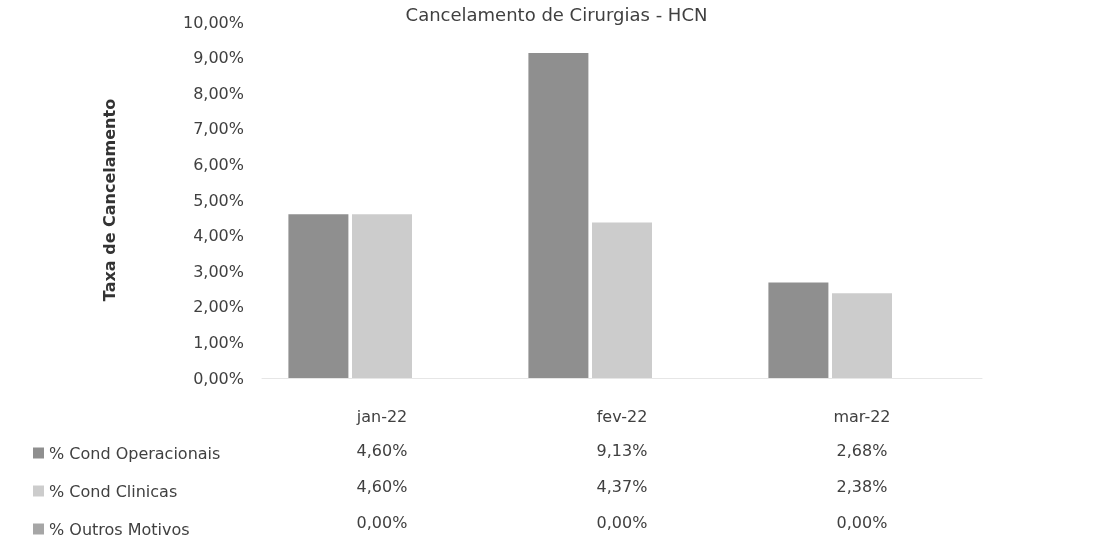 This screenshot has height=542, width=1113. What do you see at coordinates (862, 416) in the screenshot?
I see `x-tick-label: mar-22` at bounding box center [862, 416].